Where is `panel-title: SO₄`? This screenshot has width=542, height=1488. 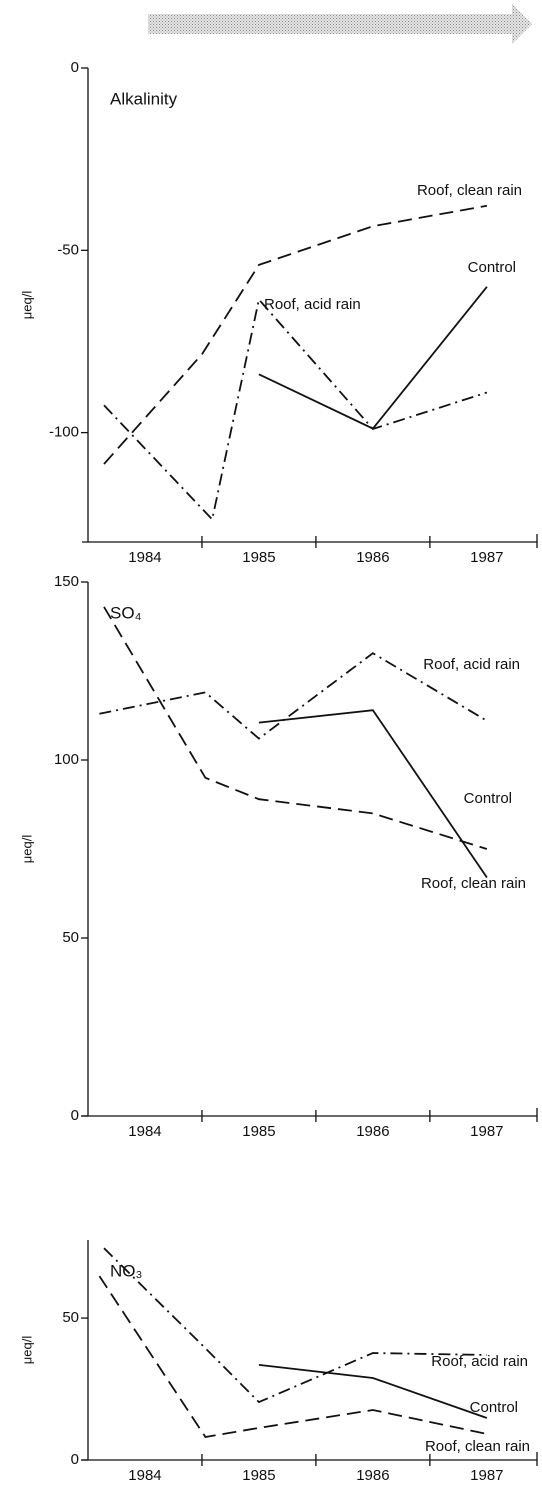 panel-title: SO₄ is located at coordinates (126, 612).